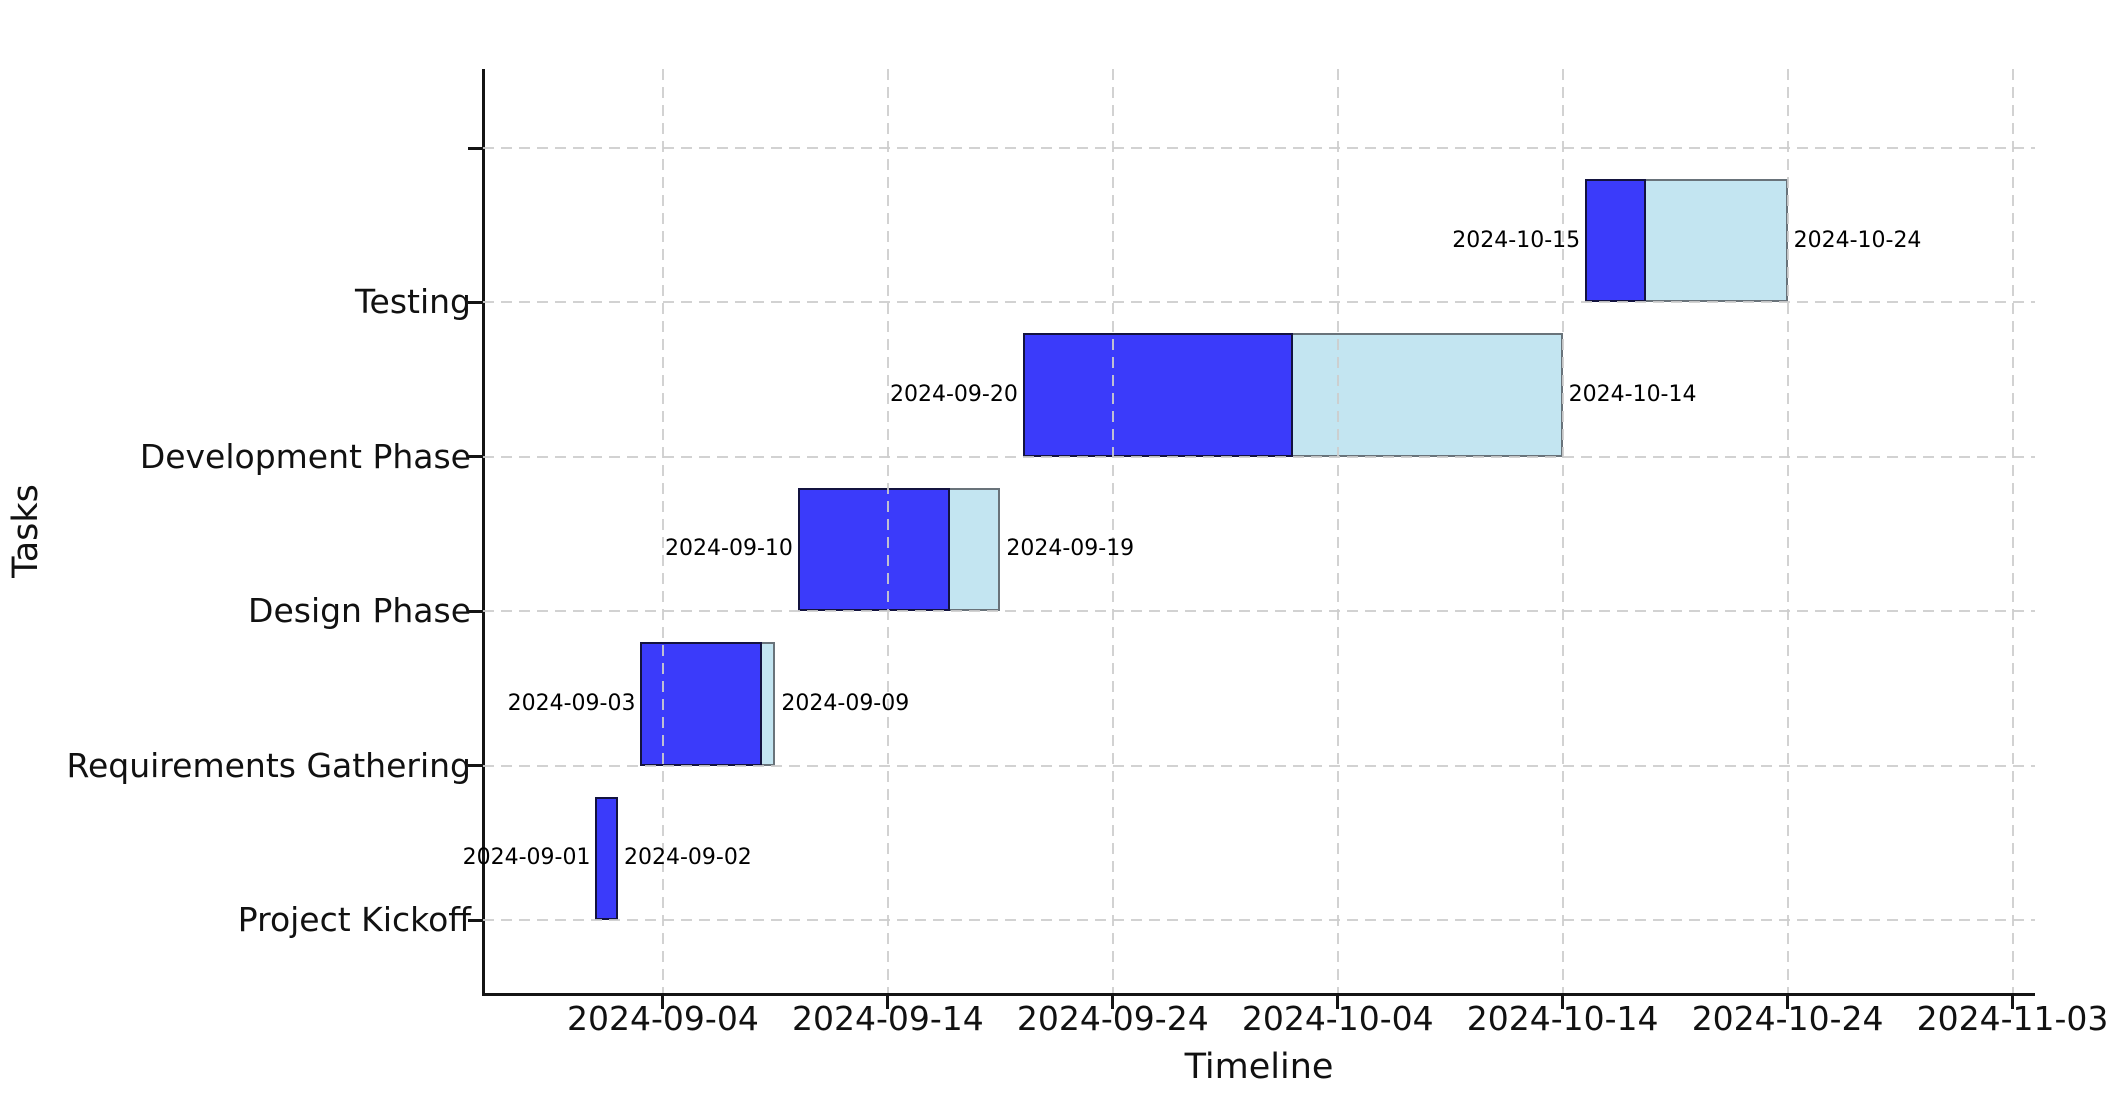 Image resolution: width=2127 pixels, height=1101 pixels. What do you see at coordinates (305, 456) in the screenshot?
I see `y-tick-label: Development Phase` at bounding box center [305, 456].